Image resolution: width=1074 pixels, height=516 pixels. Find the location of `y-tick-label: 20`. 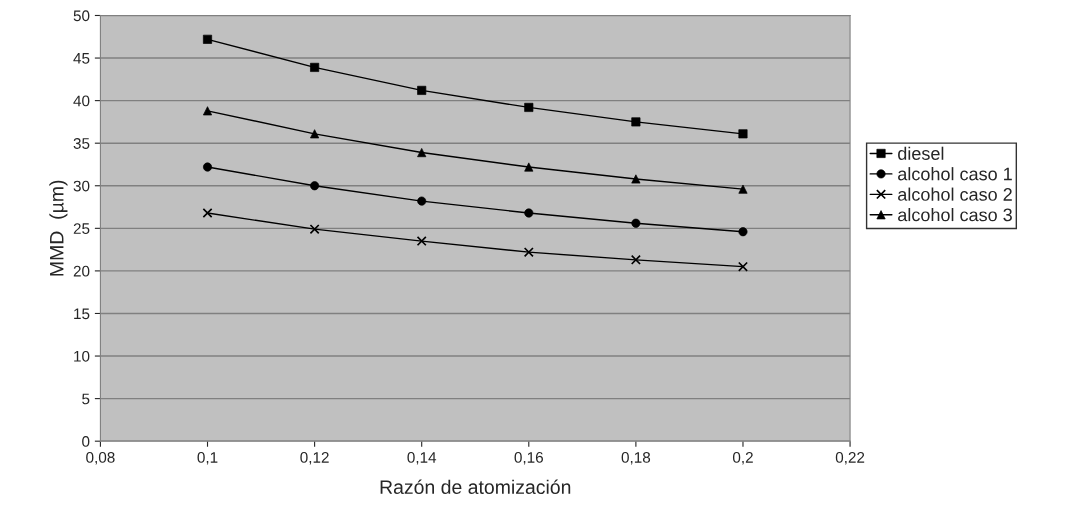

y-tick-label: 20 is located at coordinates (81, 271).